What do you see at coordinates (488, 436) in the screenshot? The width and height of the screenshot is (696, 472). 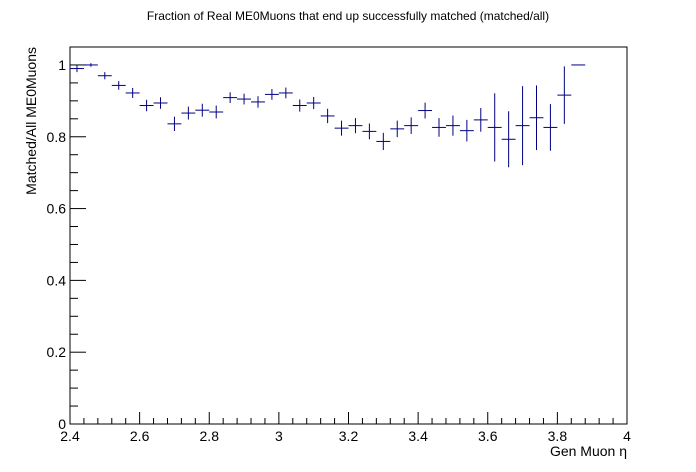 I see `x-tick-label: 3.6` at bounding box center [488, 436].